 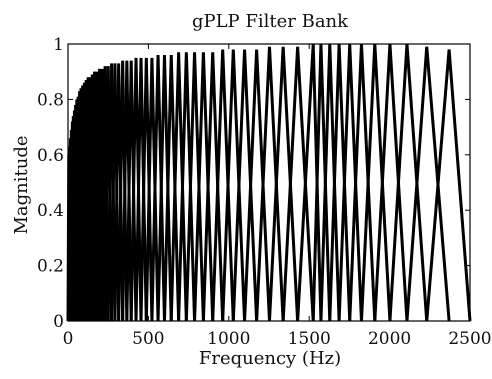 What do you see at coordinates (389, 339) in the screenshot?
I see `x-tick-label: 2000` at bounding box center [389, 339].